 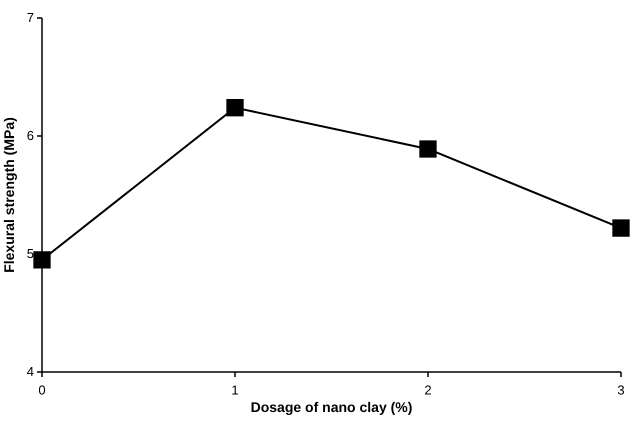 I want to click on x-tick-label: 3, so click(x=621, y=390).